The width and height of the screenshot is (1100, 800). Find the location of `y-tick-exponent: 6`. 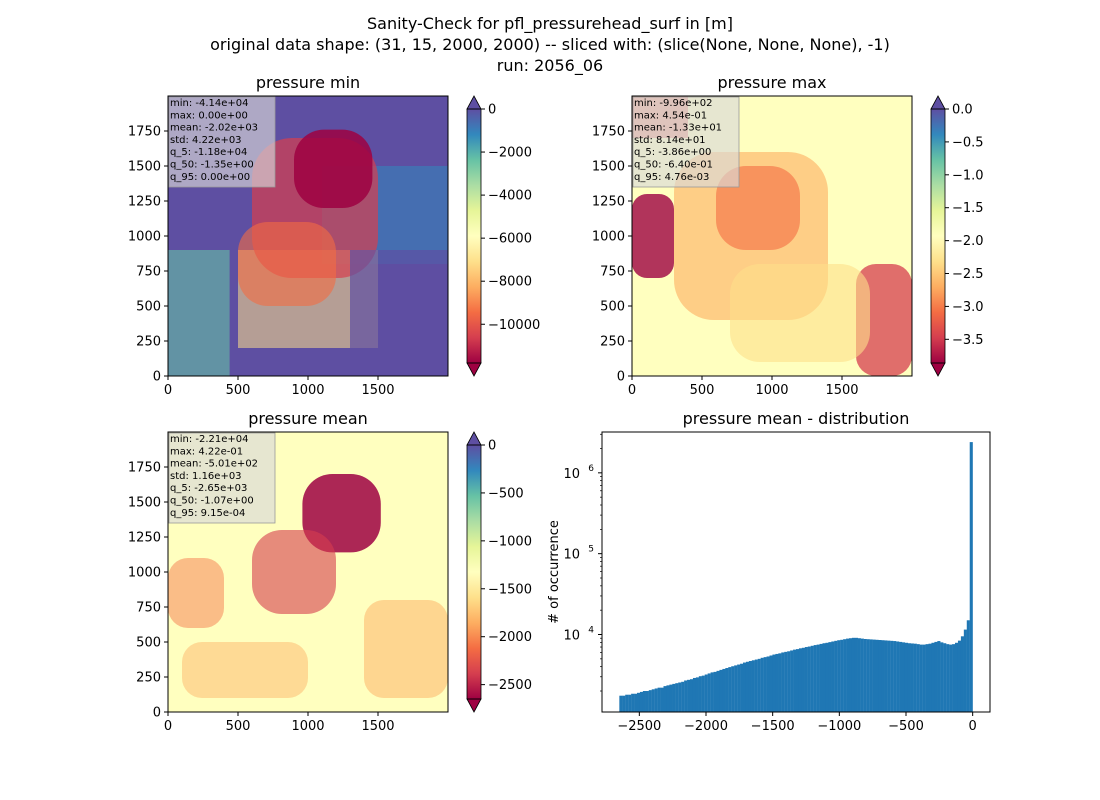

y-tick-exponent: 6 is located at coordinates (591, 469).